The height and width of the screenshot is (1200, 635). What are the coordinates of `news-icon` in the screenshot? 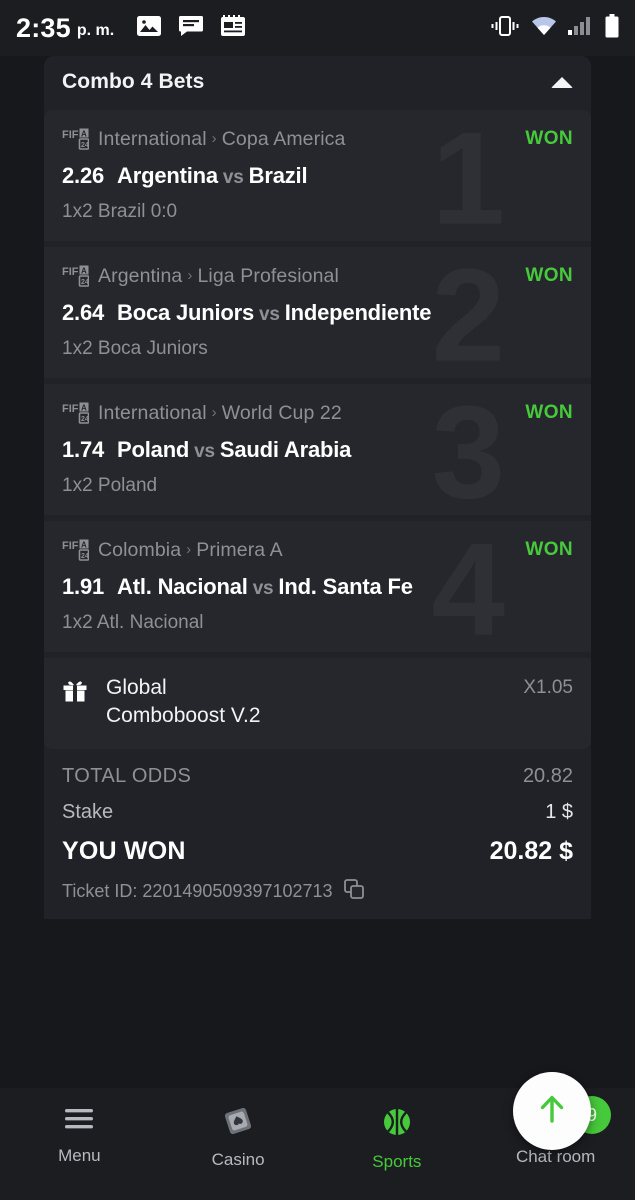 It's located at (233, 28).